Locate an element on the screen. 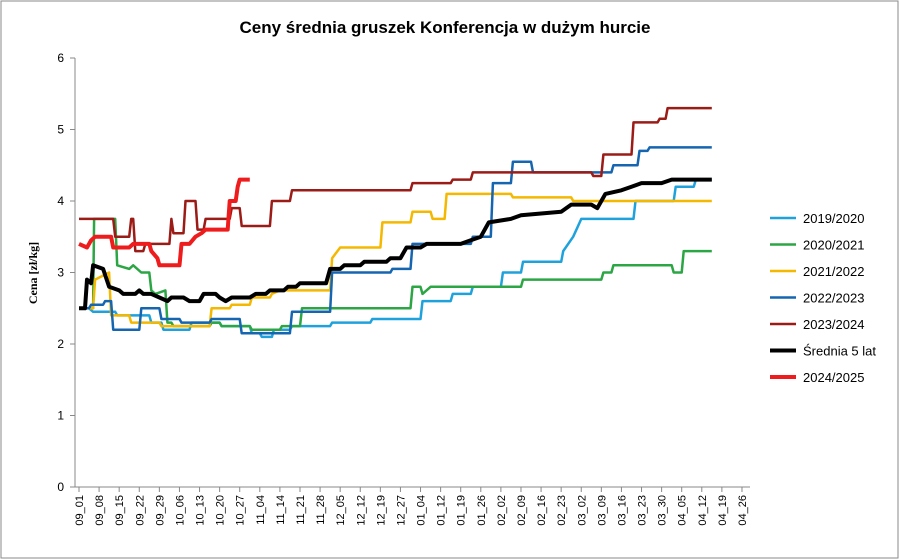  y-tick-label: 4 is located at coordinates (60, 201).